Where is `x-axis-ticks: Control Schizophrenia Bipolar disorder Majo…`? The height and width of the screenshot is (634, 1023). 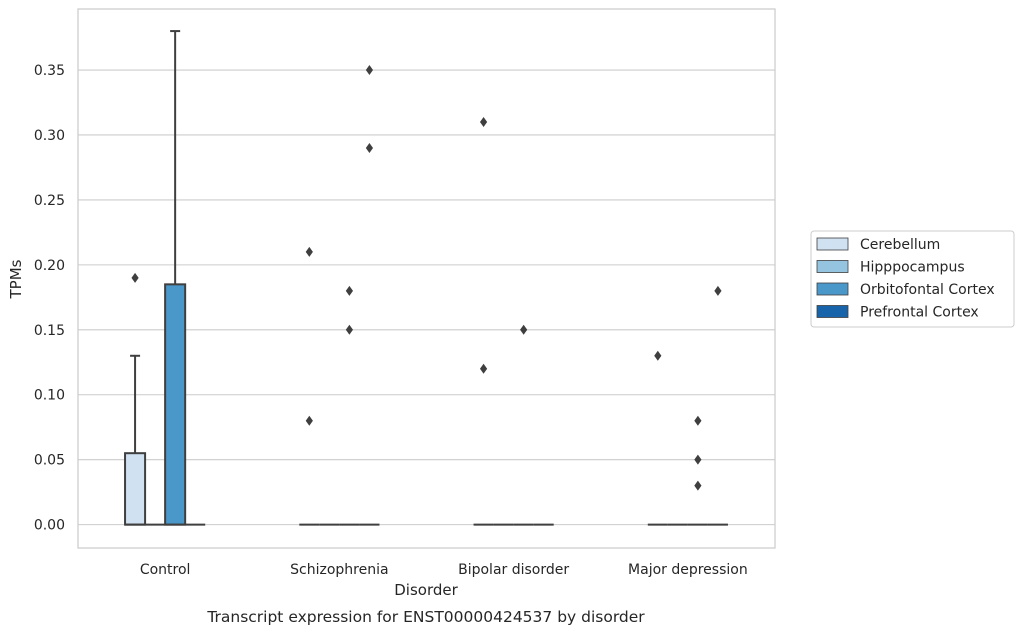
x-axis-ticks: Control Schizophrenia Bipolar disorder Majo… is located at coordinates (444, 570).